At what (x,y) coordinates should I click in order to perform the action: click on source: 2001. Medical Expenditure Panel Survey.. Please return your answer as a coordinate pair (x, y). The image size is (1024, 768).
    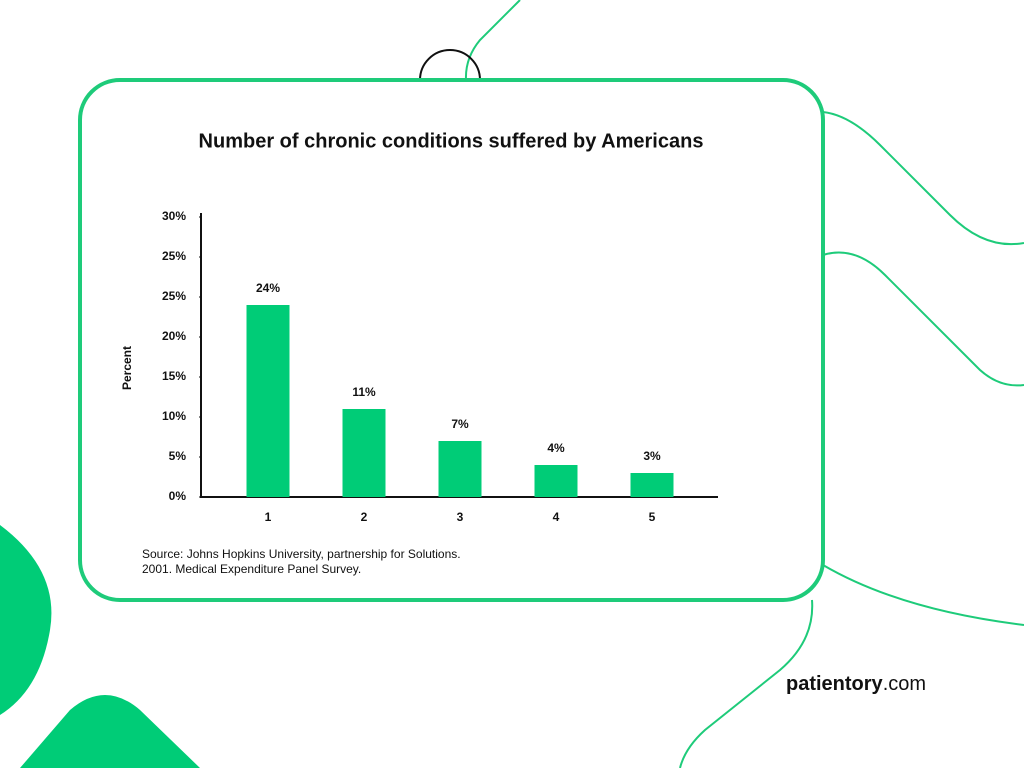
    Looking at the image, I should click on (251, 569).